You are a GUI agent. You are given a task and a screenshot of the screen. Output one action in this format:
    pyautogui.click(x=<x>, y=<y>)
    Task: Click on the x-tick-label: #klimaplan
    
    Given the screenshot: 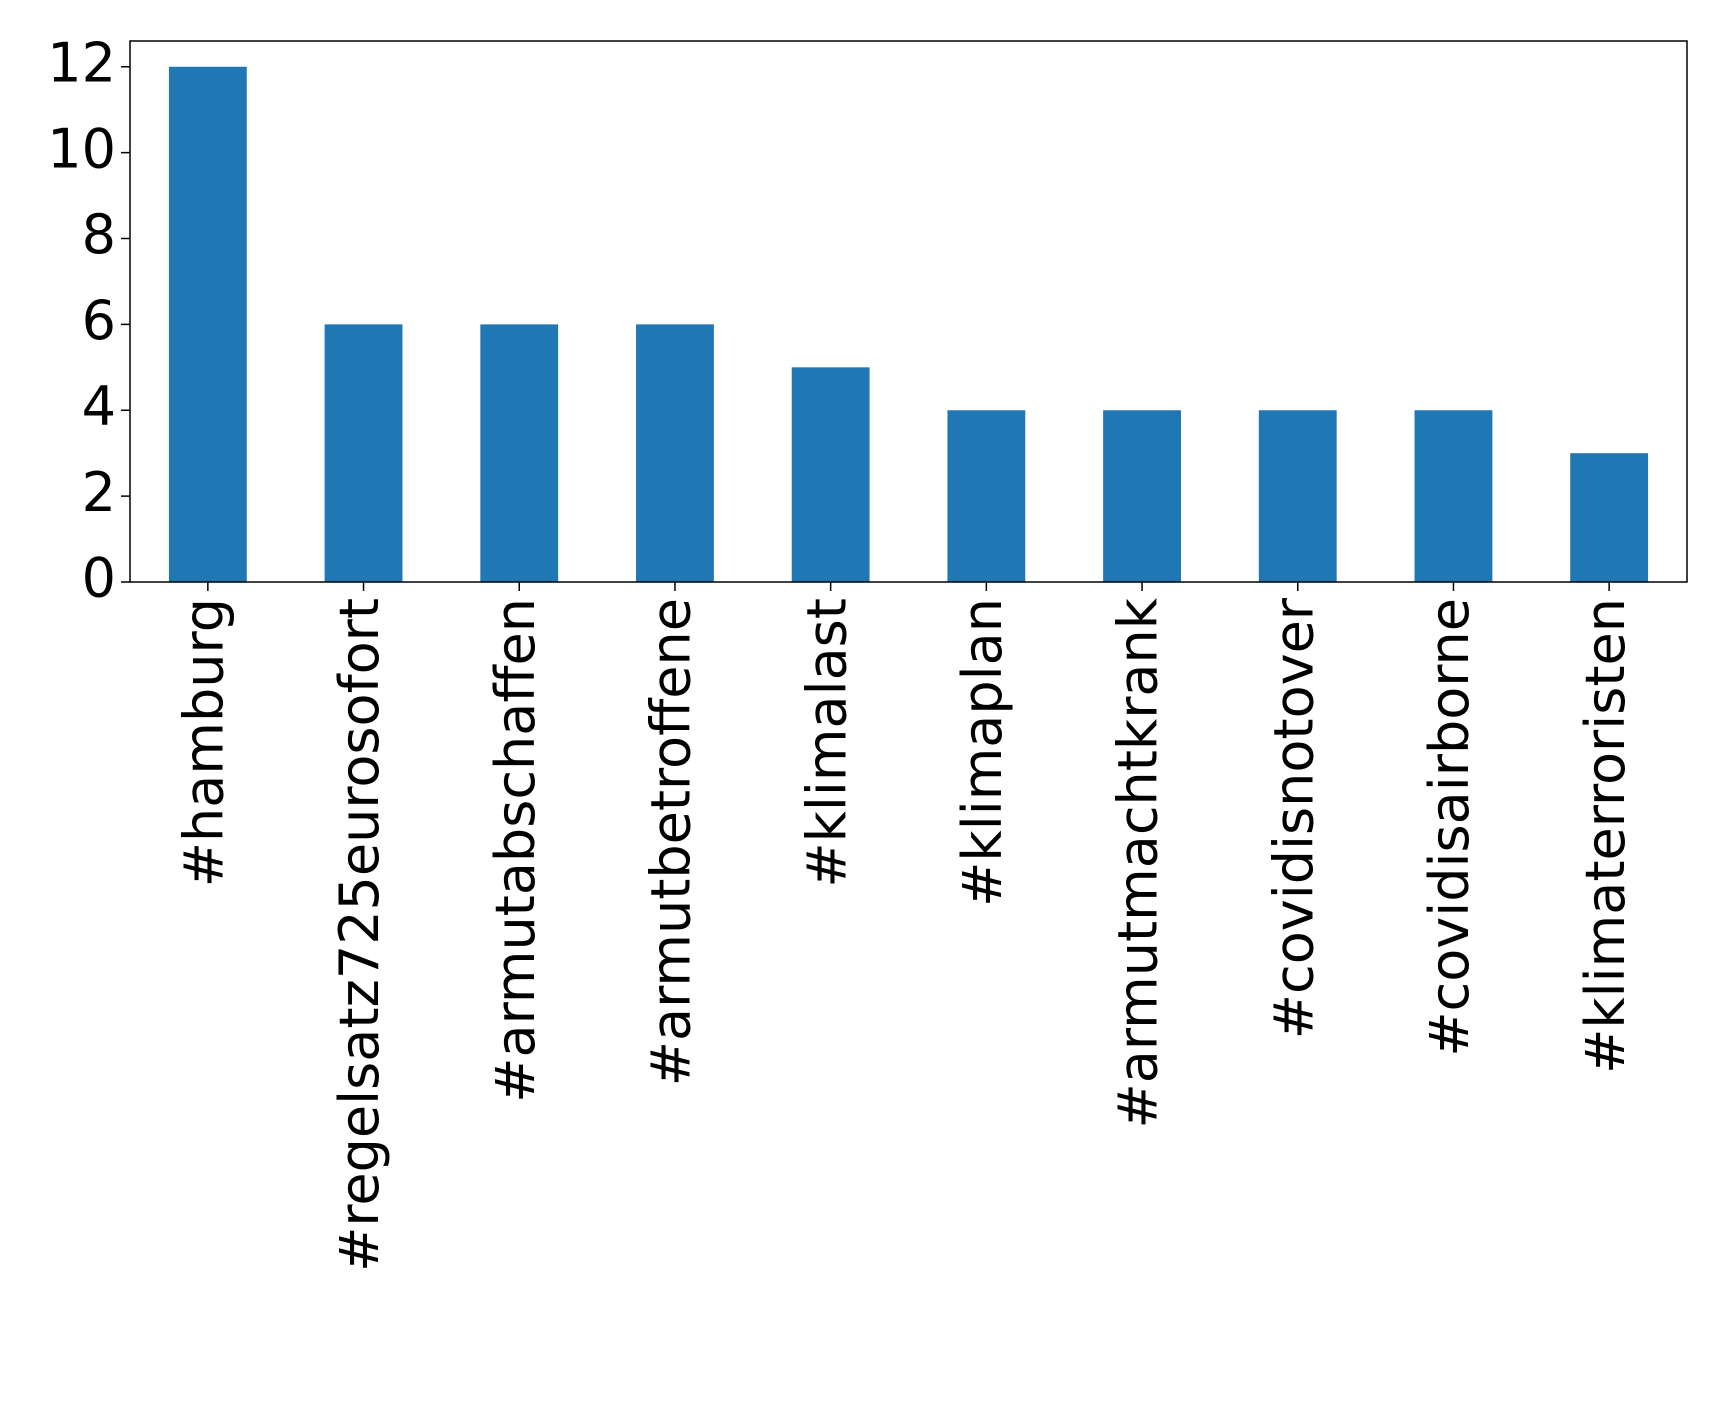 What is the action you would take?
    pyautogui.click(x=982, y=752)
    